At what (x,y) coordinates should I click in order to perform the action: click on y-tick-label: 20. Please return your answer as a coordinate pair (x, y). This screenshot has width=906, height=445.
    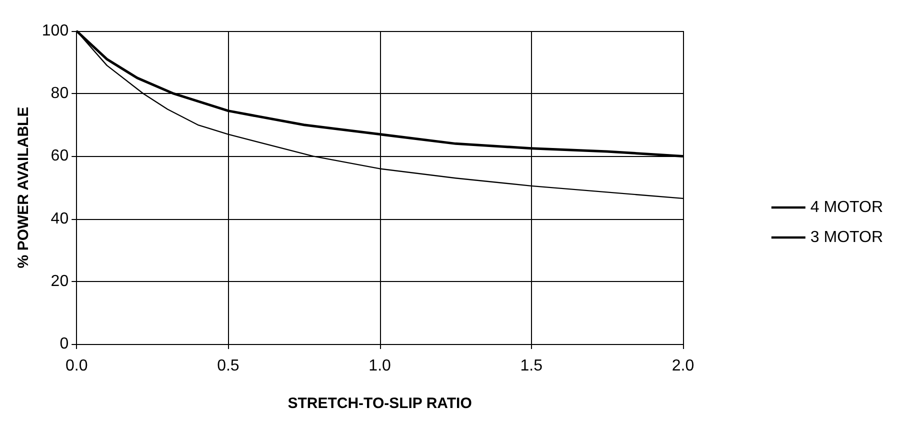
    Looking at the image, I should click on (59, 281).